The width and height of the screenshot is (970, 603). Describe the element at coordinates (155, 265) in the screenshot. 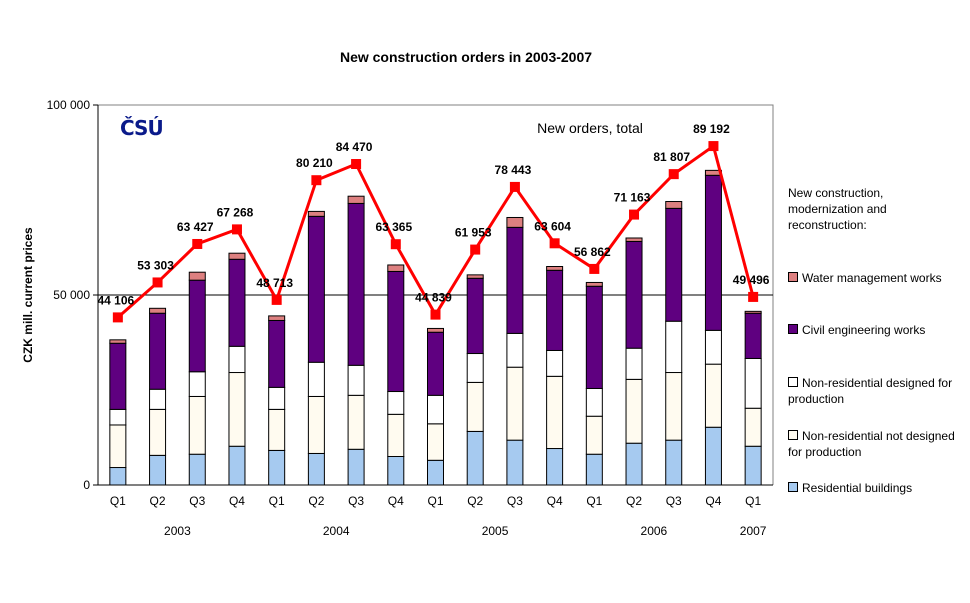

I see `total-data-label: 53 303` at that location.